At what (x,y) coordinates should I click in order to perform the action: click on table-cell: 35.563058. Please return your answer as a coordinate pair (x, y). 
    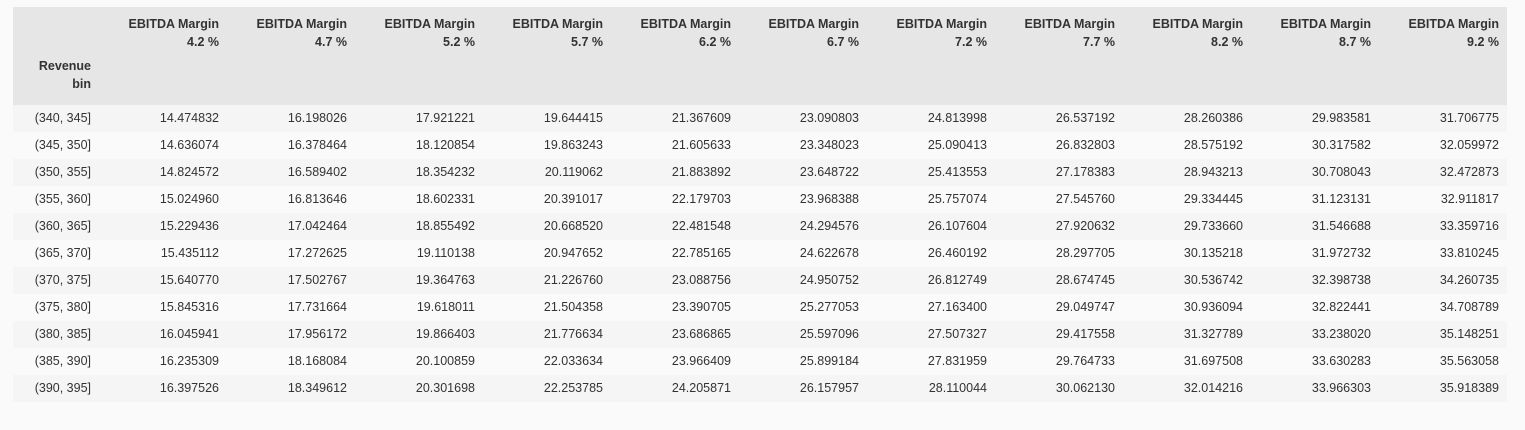
    Looking at the image, I should click on (1443, 361).